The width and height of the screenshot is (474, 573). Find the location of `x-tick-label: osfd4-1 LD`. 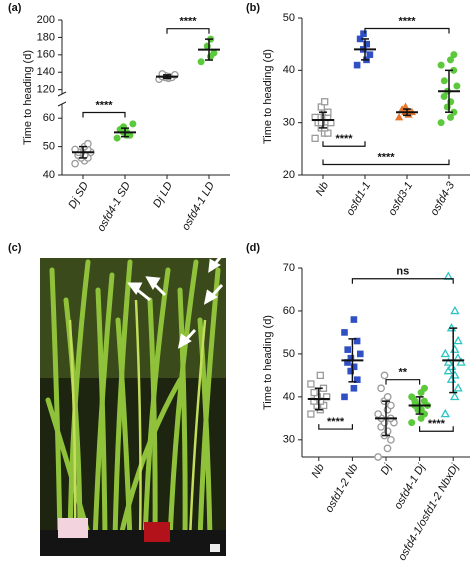

x-tick-label: osfd4-1 LD is located at coordinates (198, 206).